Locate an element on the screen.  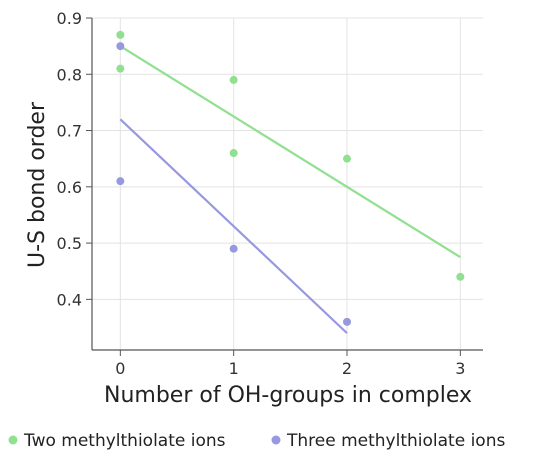
y-tick-label: 0.4 is located at coordinates (69, 299).